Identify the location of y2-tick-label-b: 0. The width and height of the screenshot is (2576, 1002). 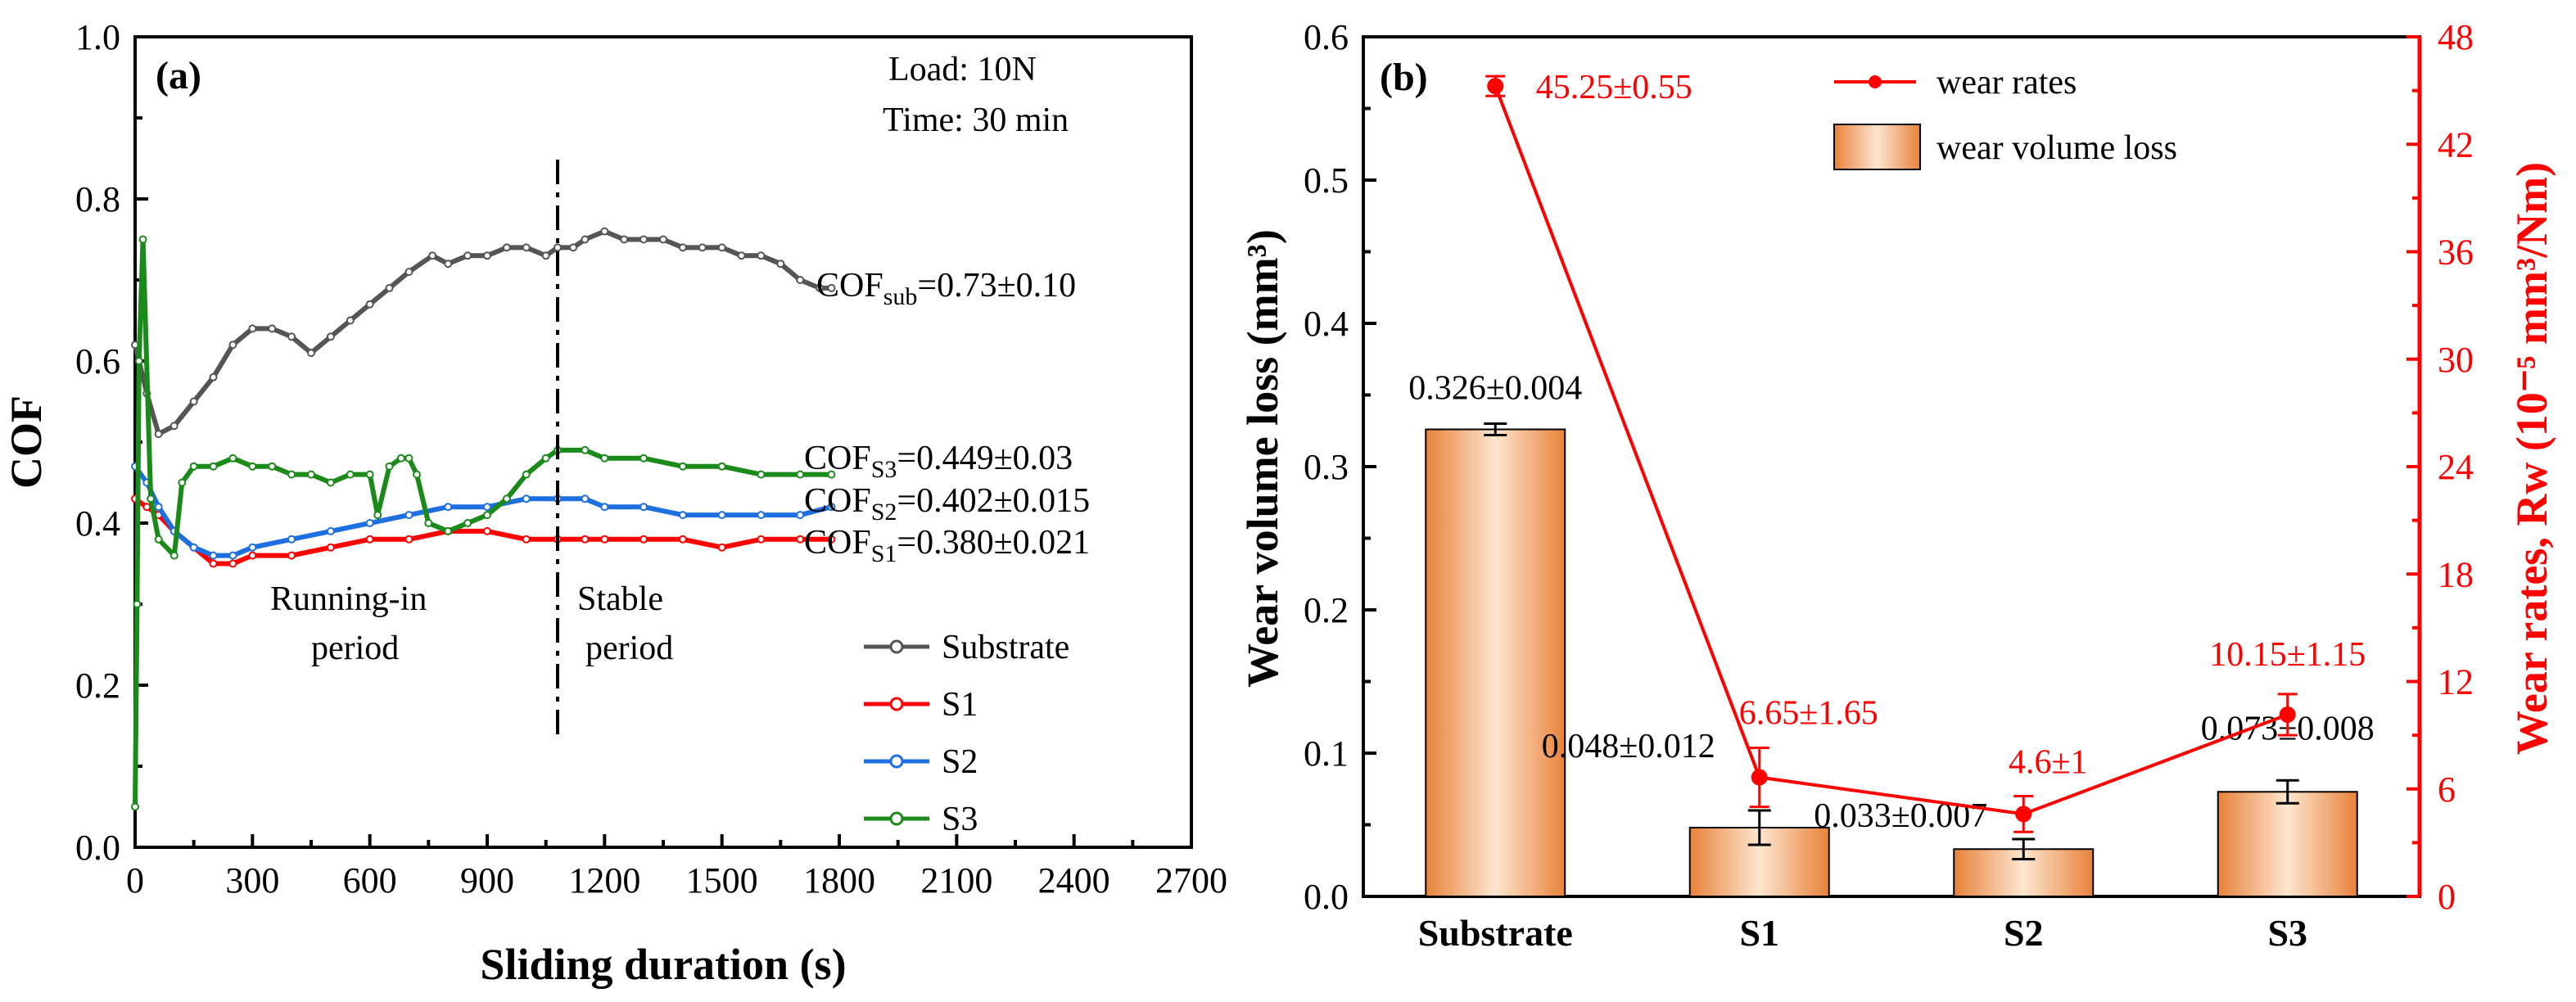
(2447, 897).